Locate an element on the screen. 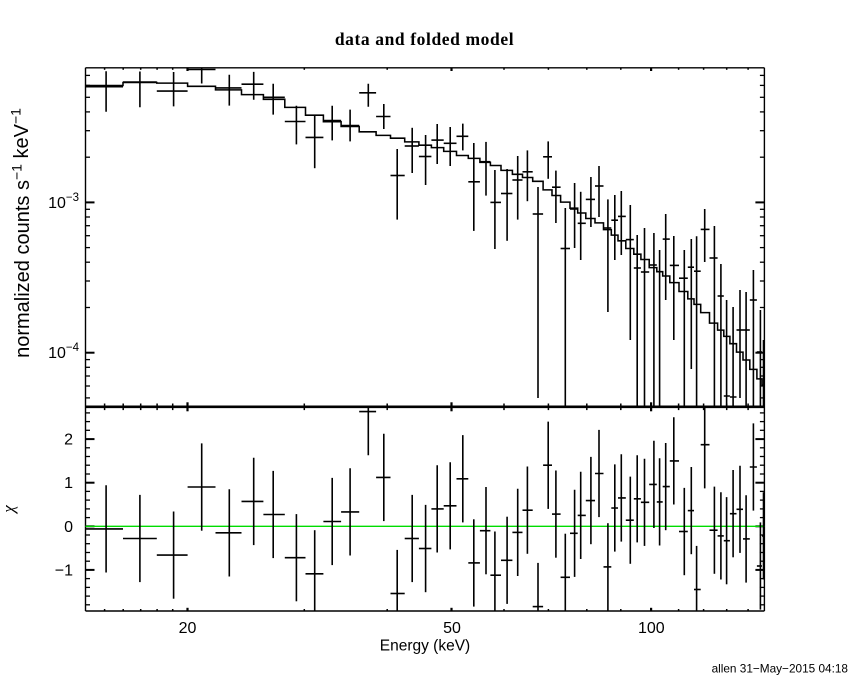 Image resolution: width=850 pixels, height=680 pixels. svg-text: 2 is located at coordinates (68, 440).